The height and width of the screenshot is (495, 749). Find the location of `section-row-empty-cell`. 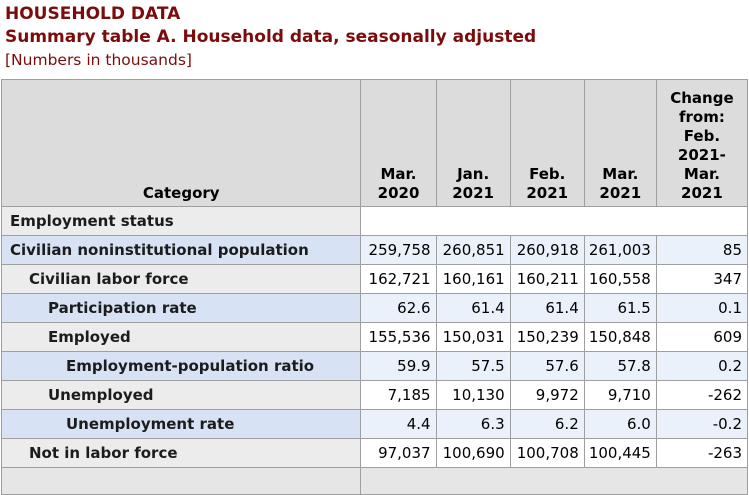

section-row-empty-cell is located at coordinates (554, 221).